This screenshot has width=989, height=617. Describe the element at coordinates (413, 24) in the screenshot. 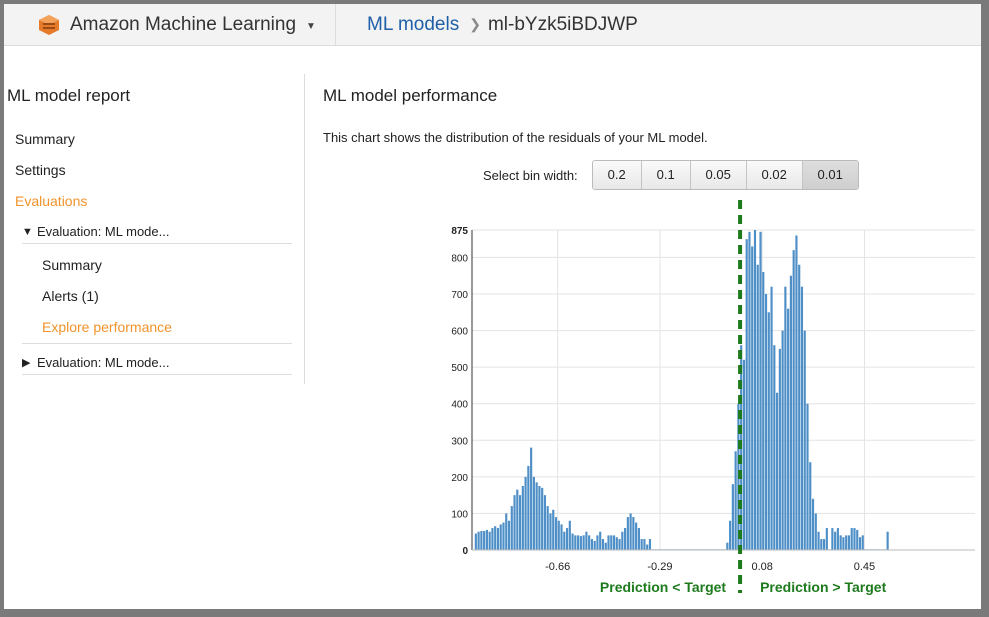

I see `breadcrumb-ml-models-link: ML models` at that location.